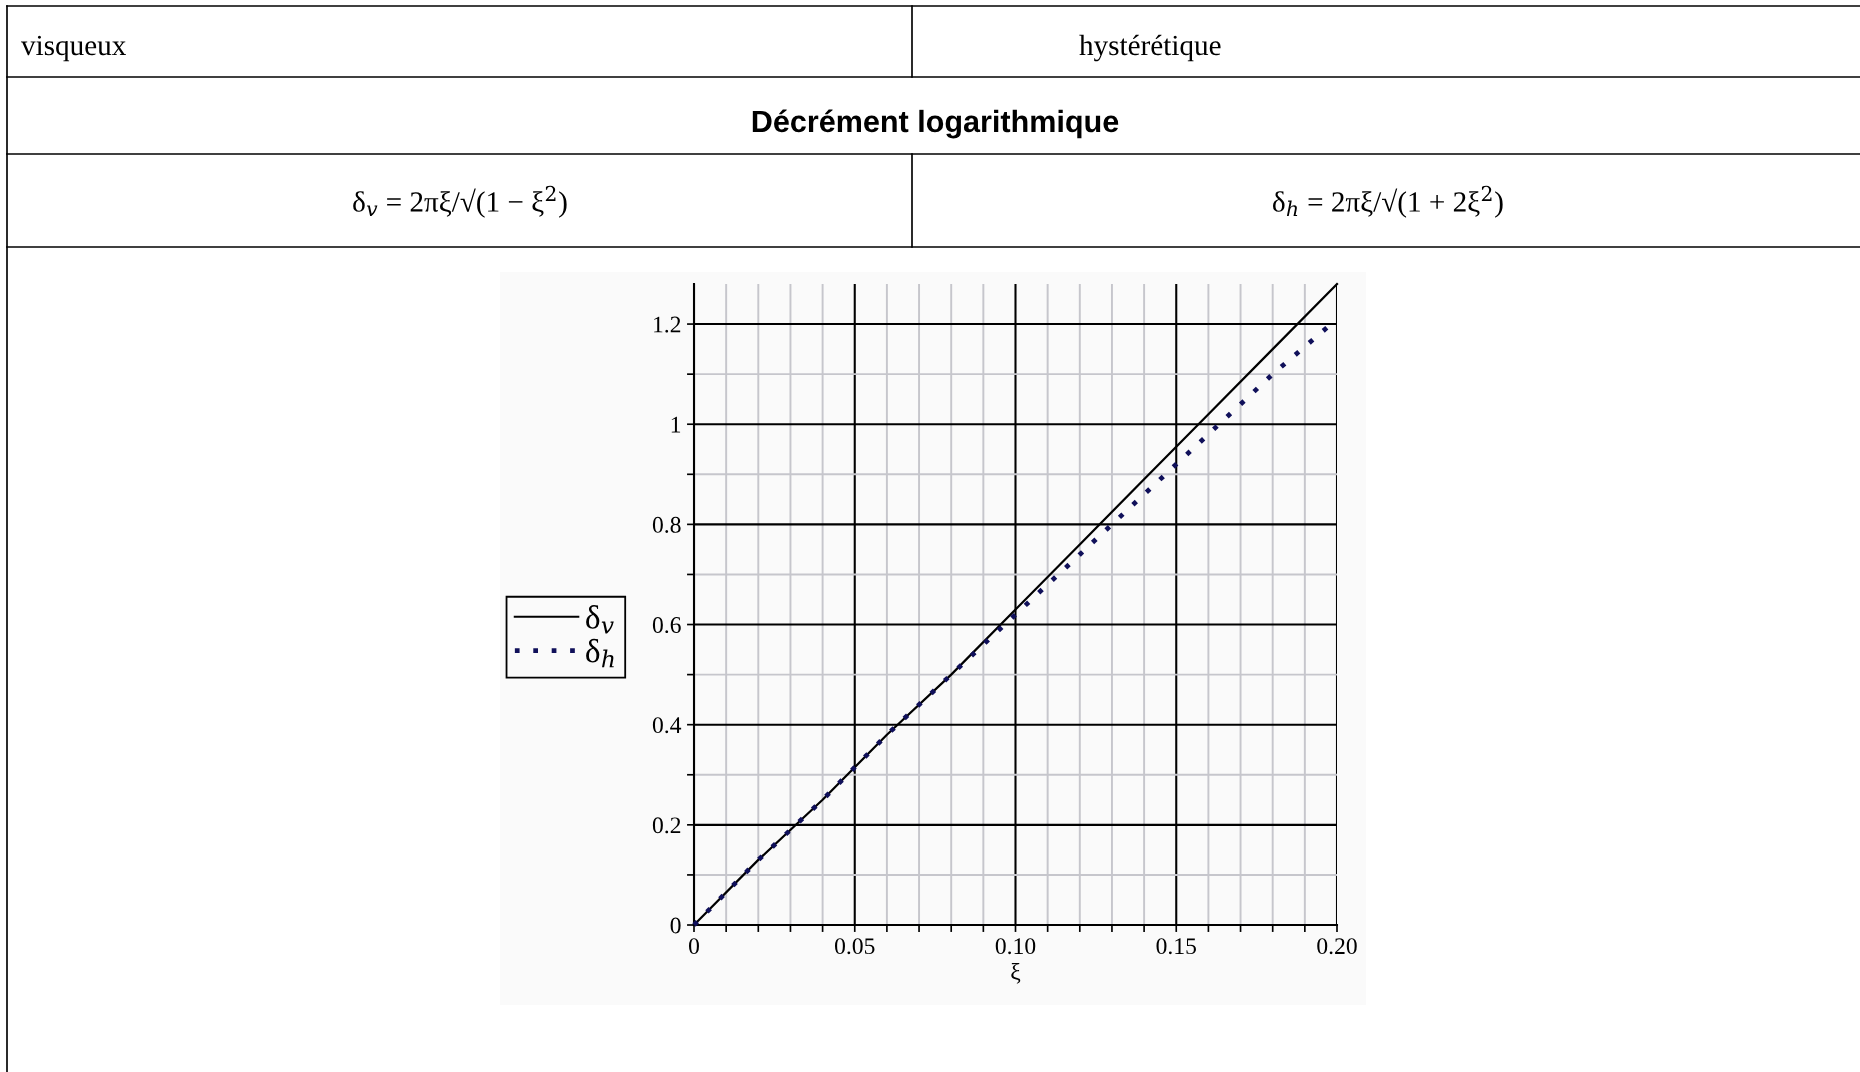 This screenshot has width=1860, height=1072. I want to click on y-tick-label: 1, so click(676, 424).